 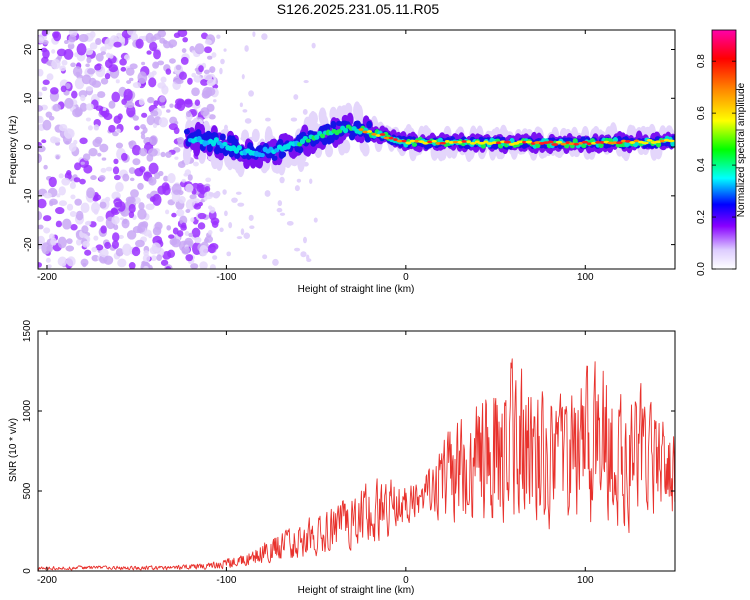 I want to click on snr-x-tick-label: 100, so click(x=585, y=580).